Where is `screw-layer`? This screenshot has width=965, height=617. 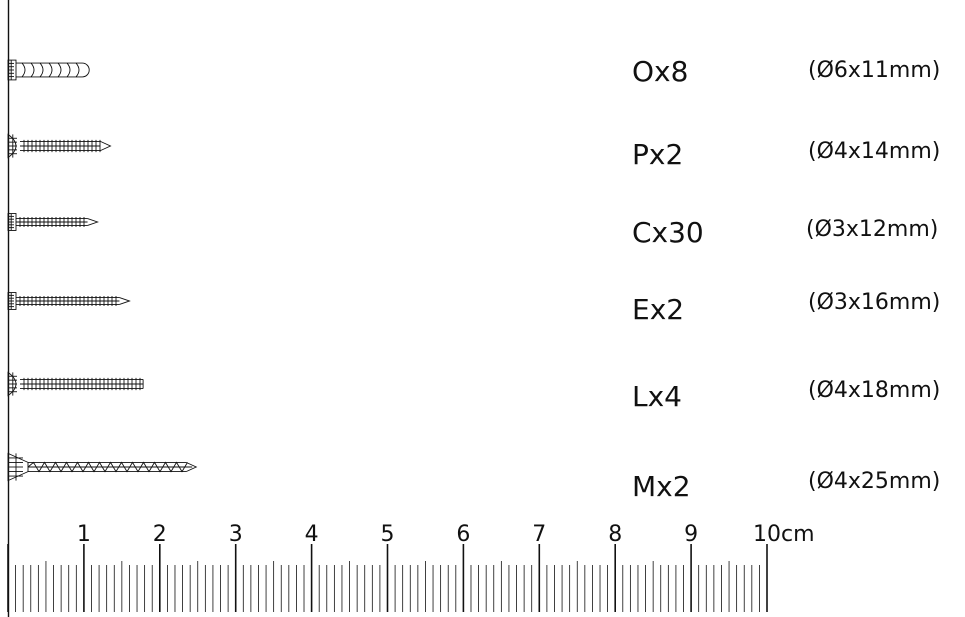 screw-layer is located at coordinates (102, 270).